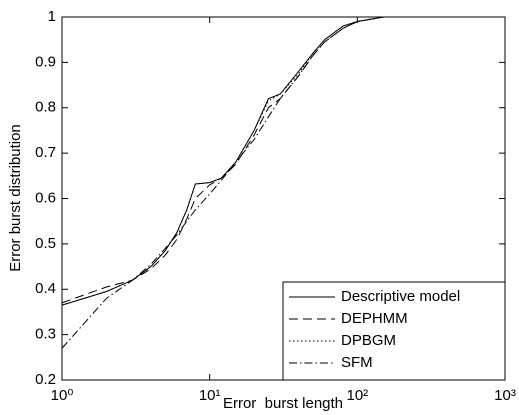  Describe the element at coordinates (45, 61) in the screenshot. I see `y-tick-label: 0.9` at that location.